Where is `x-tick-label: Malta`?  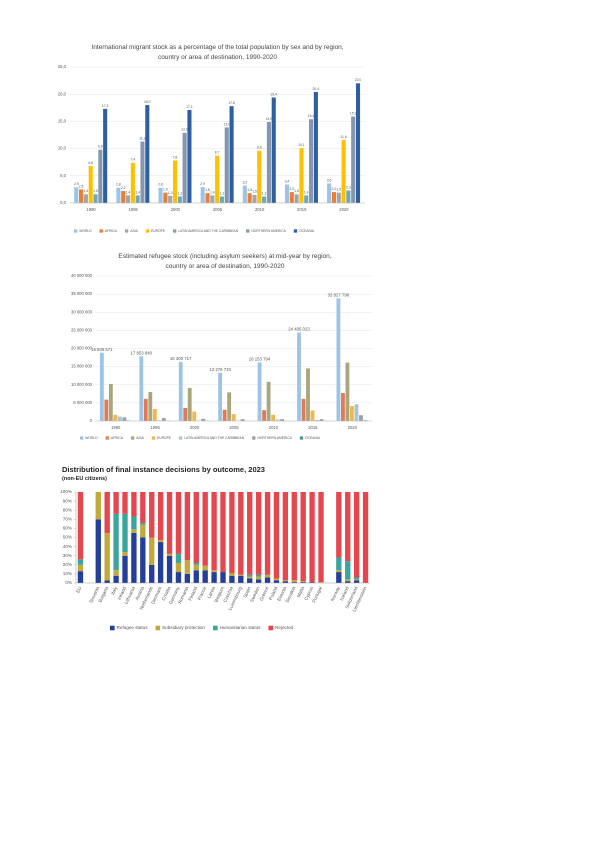 x-tick-label: Malta is located at coordinates (300, 591).